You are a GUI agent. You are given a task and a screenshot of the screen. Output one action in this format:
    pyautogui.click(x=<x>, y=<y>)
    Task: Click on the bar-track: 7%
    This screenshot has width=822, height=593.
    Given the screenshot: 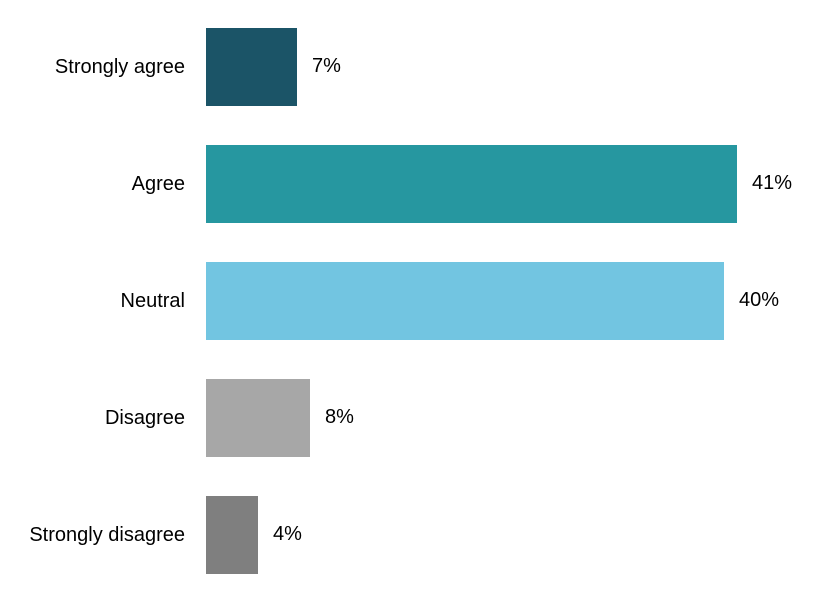 What is the action you would take?
    pyautogui.click(x=514, y=66)
    